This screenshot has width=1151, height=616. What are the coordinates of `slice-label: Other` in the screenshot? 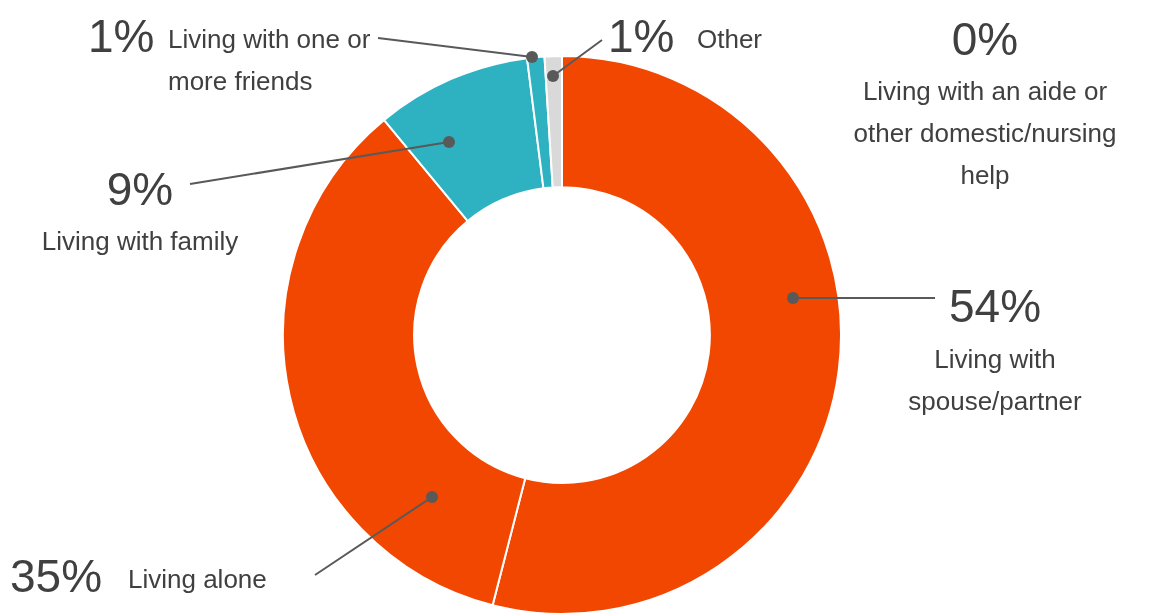 It's located at (730, 39).